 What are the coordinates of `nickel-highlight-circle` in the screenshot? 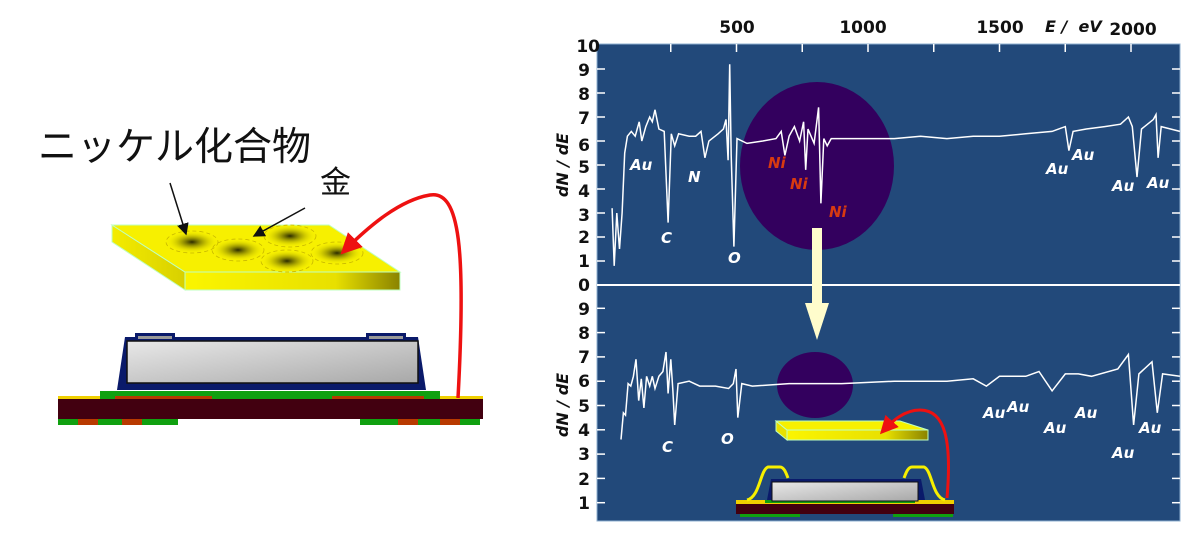 It's located at (817, 166).